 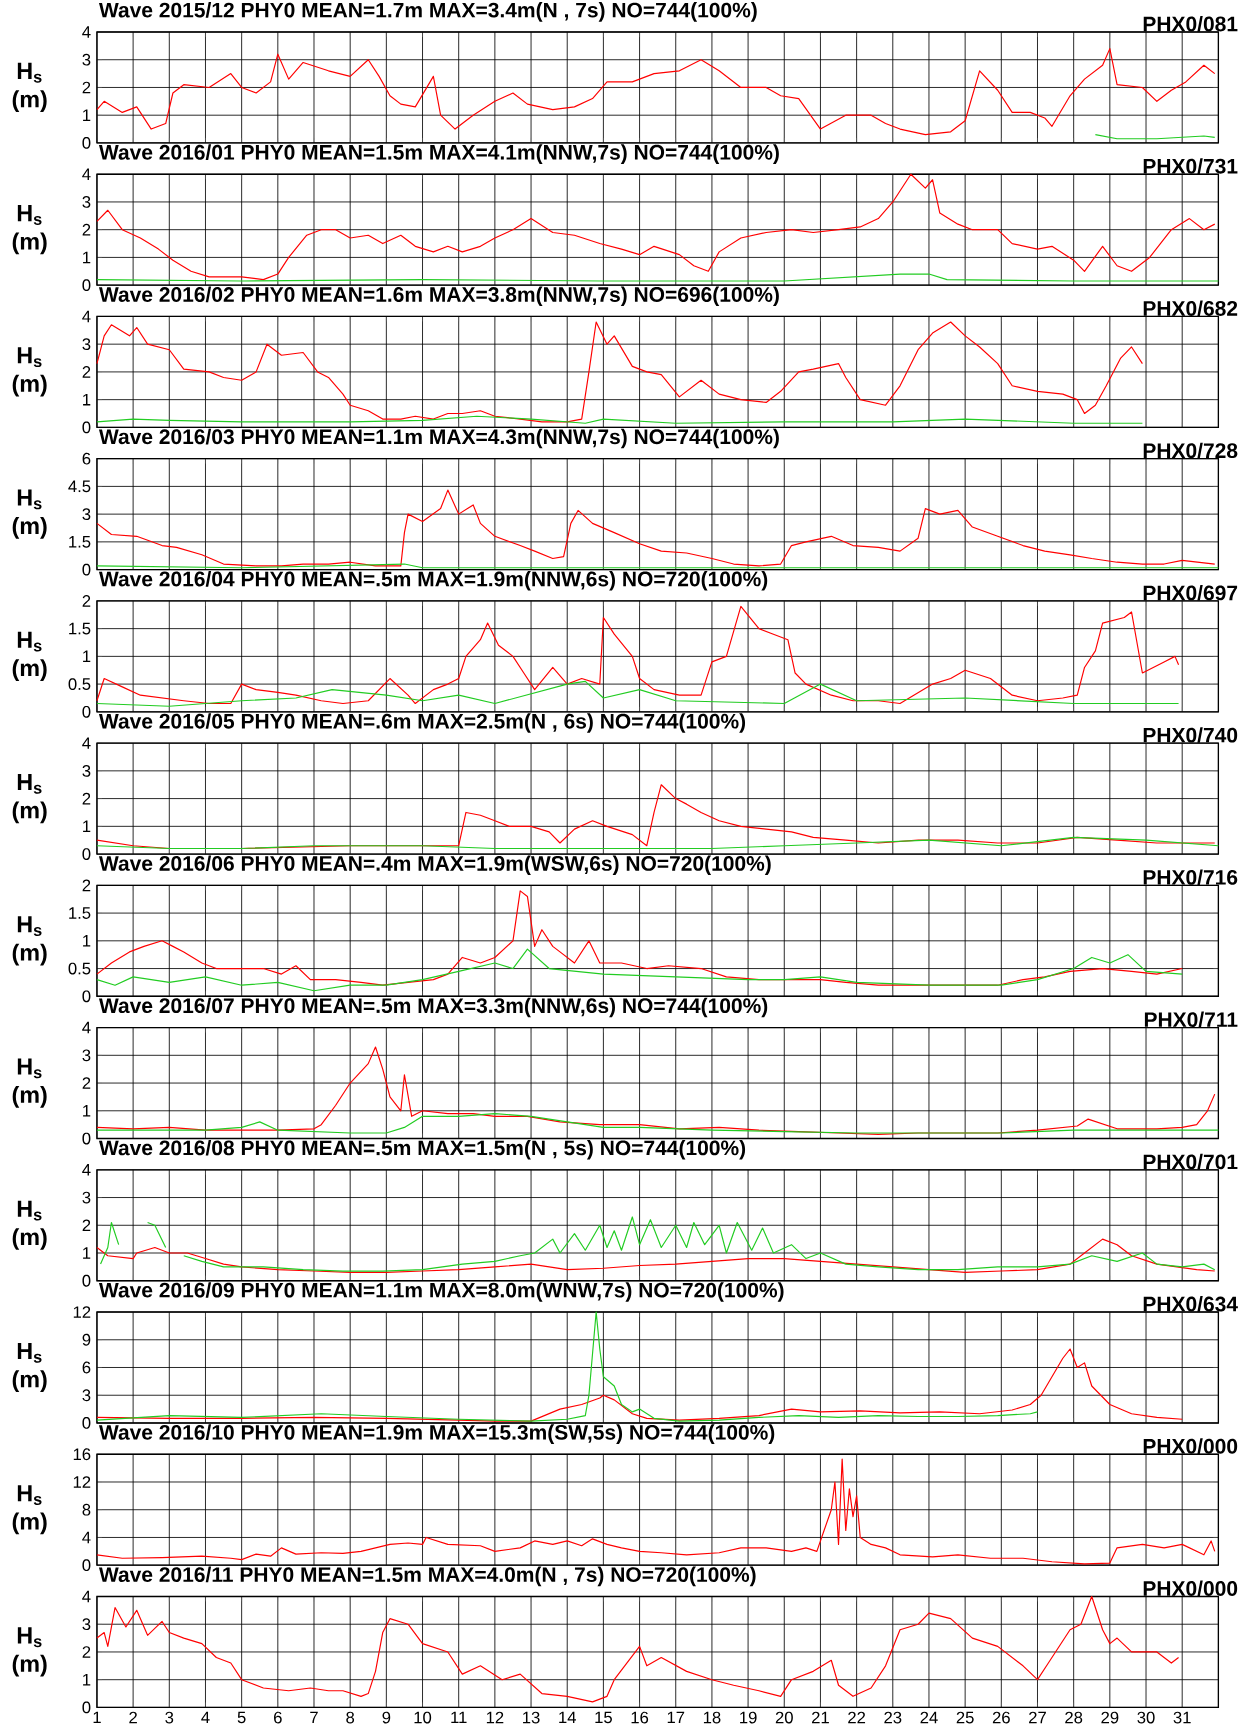 I want to click on x-tick-label: 15, so click(x=603, y=1717).